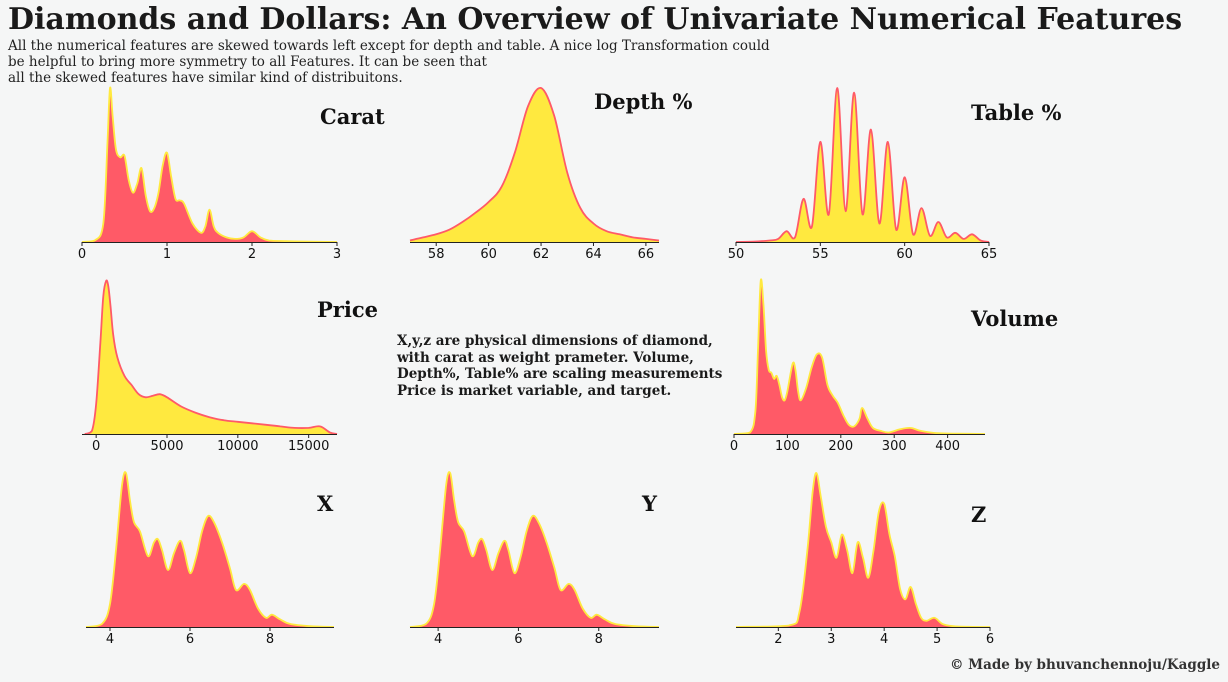 The width and height of the screenshot is (1228, 682). What do you see at coordinates (1014, 318) in the screenshot?
I see `panel-title: Volume` at bounding box center [1014, 318].